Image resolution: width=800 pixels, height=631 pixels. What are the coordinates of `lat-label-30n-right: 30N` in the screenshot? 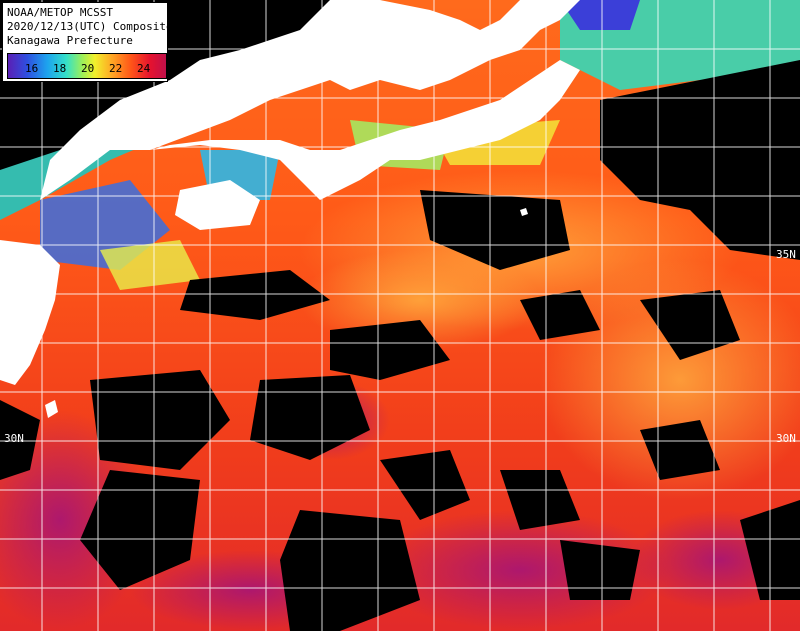 It's located at (786, 438).